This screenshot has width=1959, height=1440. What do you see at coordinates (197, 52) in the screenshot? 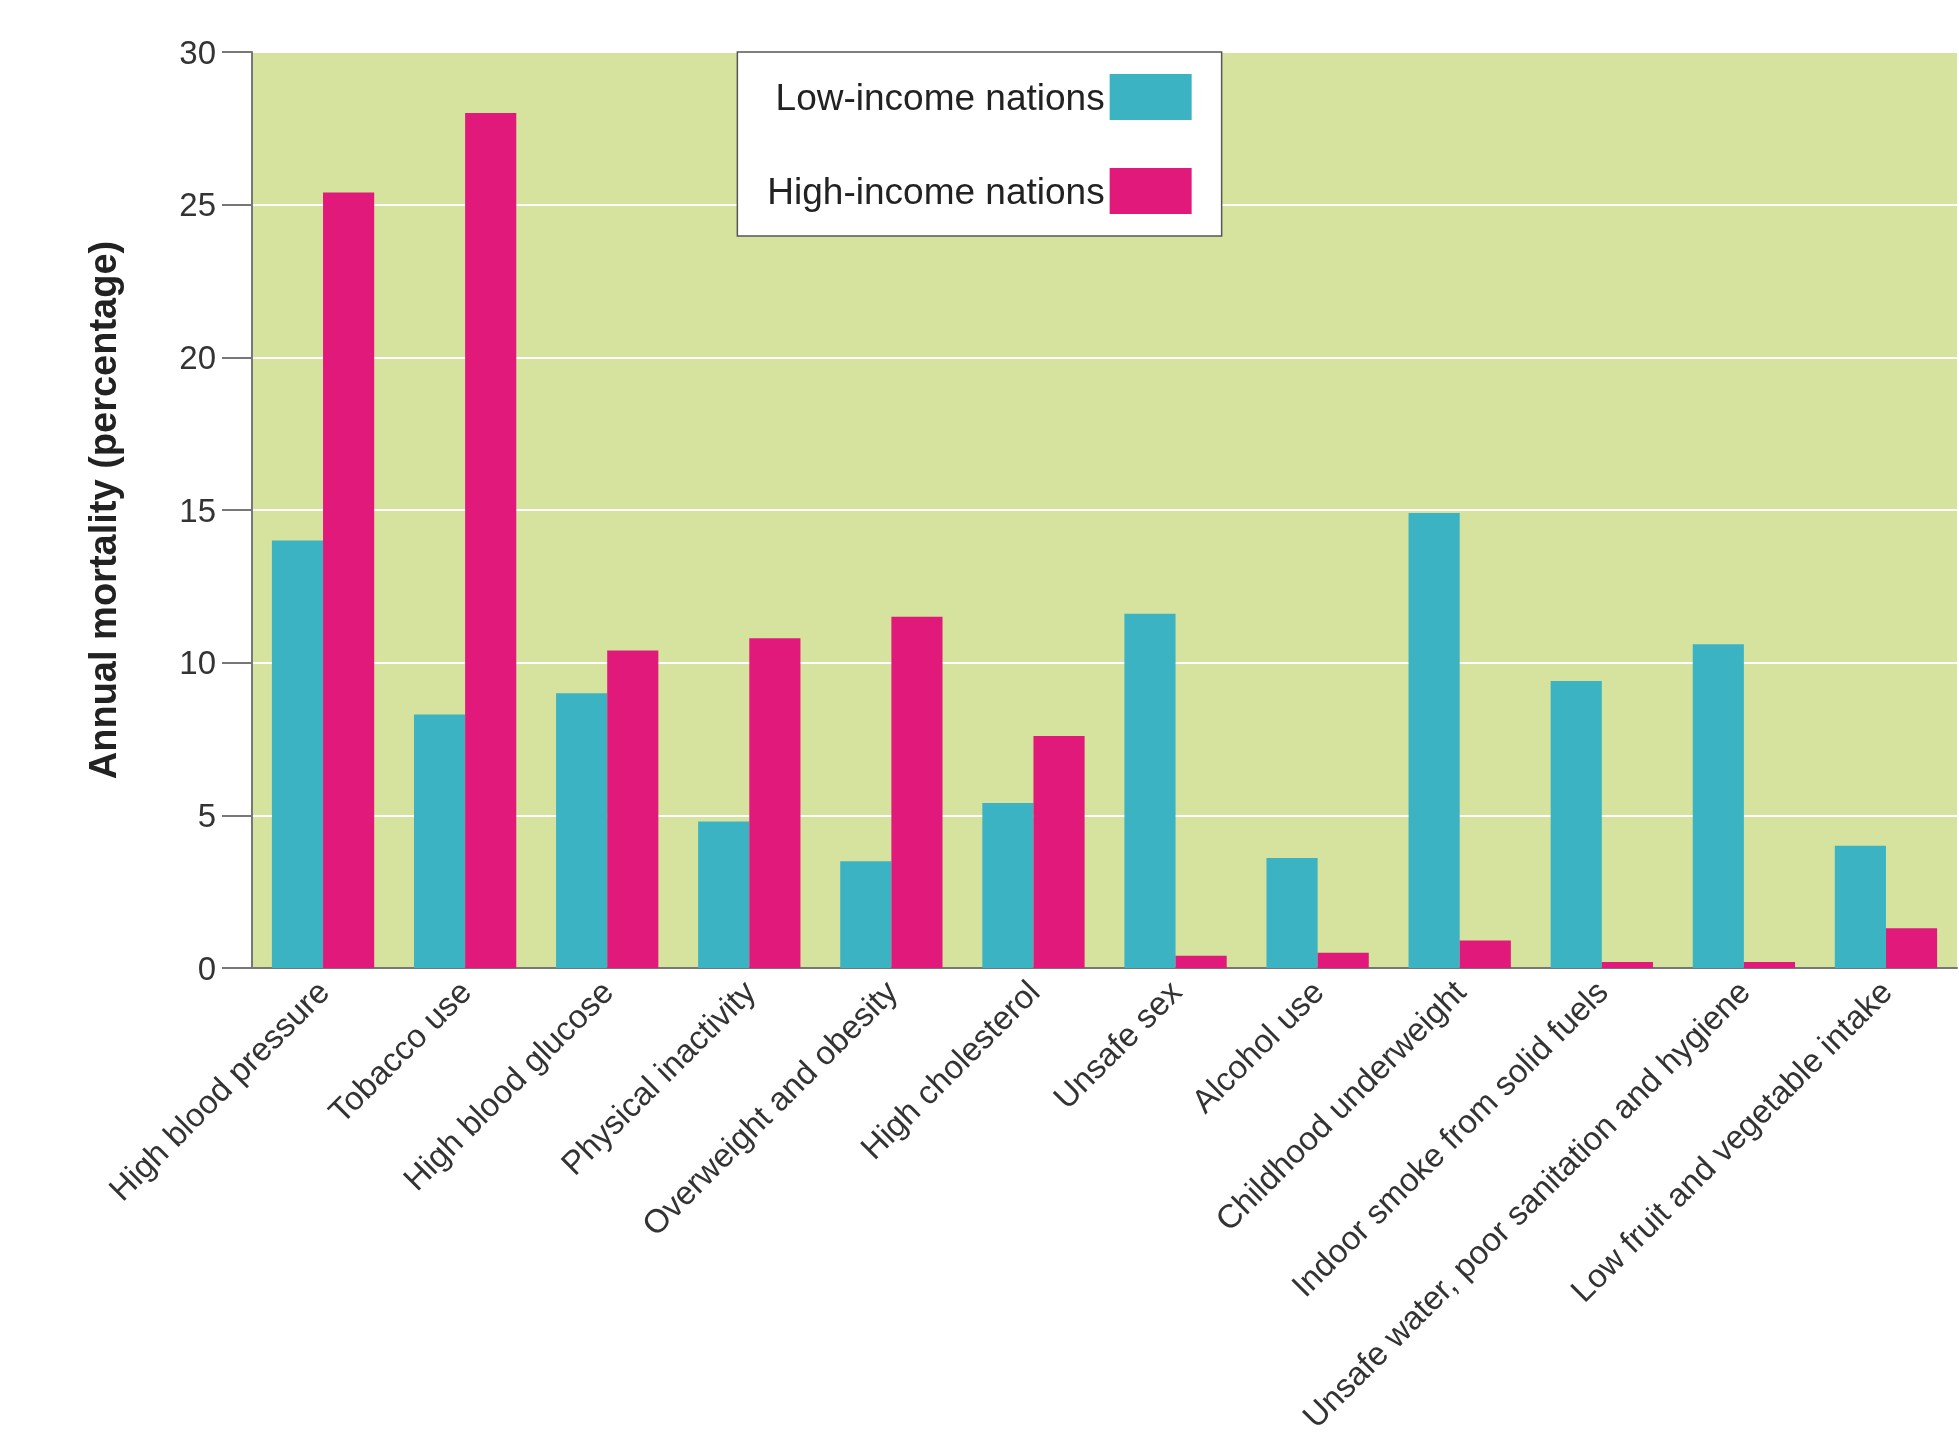
I see `y-tick-label: 30` at bounding box center [197, 52].